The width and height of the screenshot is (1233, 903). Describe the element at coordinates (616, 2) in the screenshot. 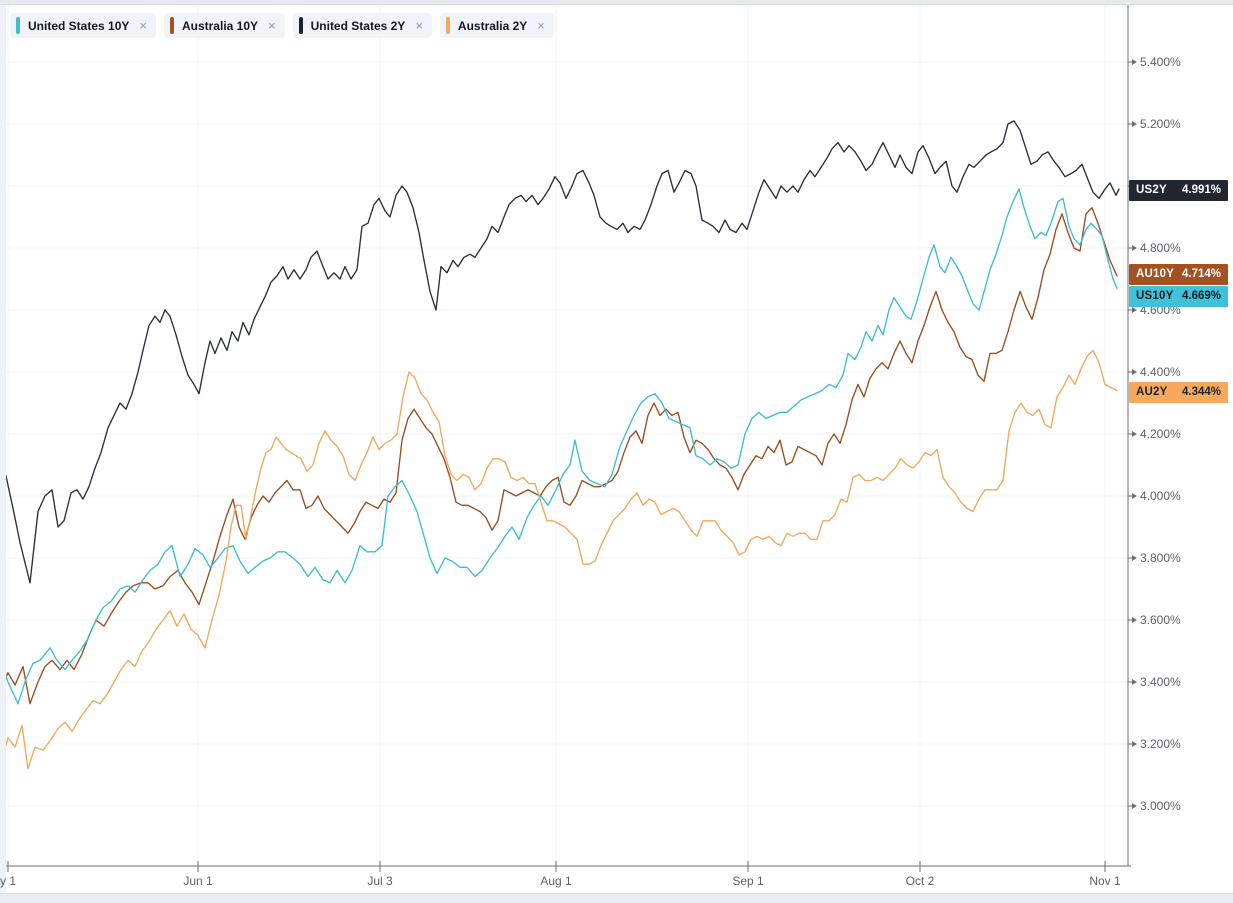

I see `top-toolbar-edge` at that location.